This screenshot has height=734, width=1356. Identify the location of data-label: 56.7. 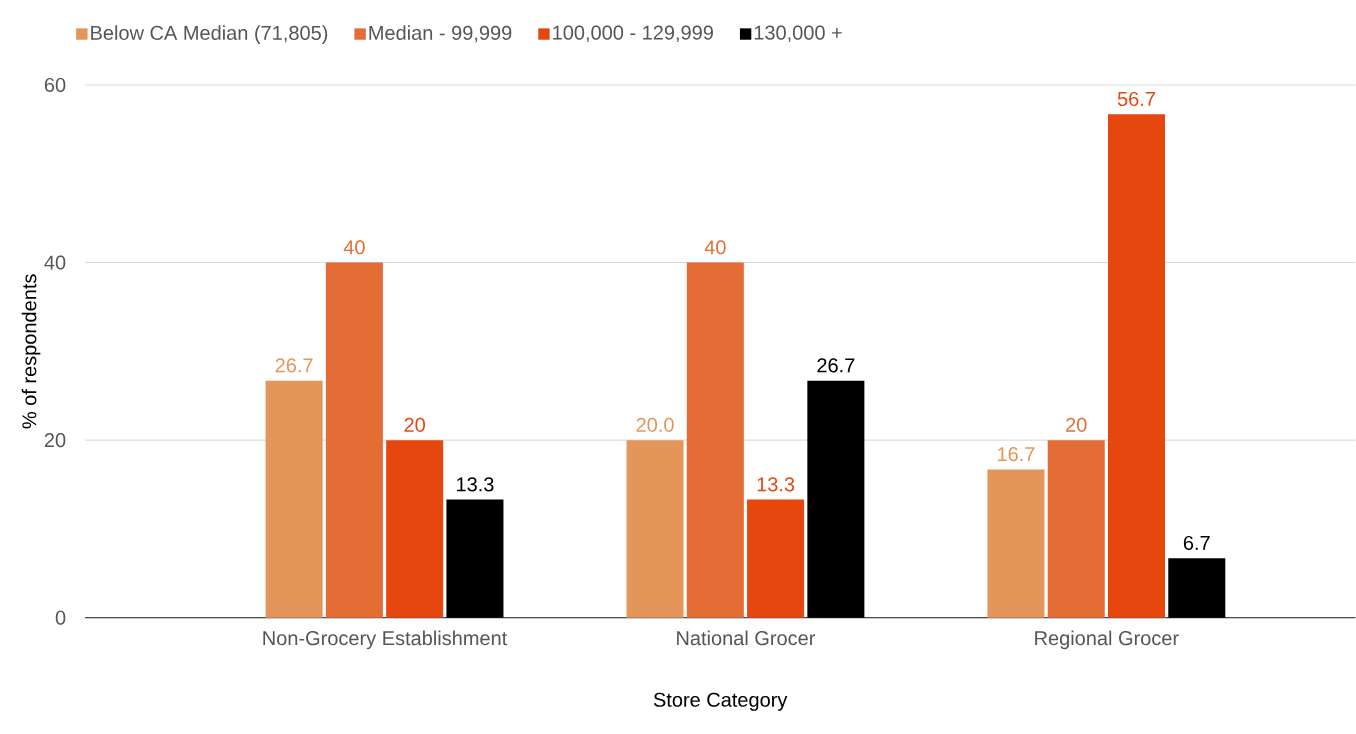
(1136, 99).